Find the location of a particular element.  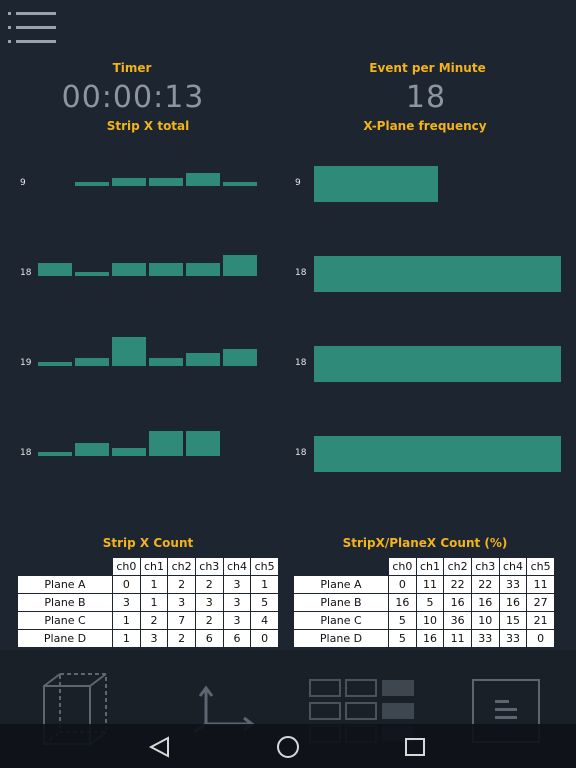

table-cell: 7 is located at coordinates (181, 620).